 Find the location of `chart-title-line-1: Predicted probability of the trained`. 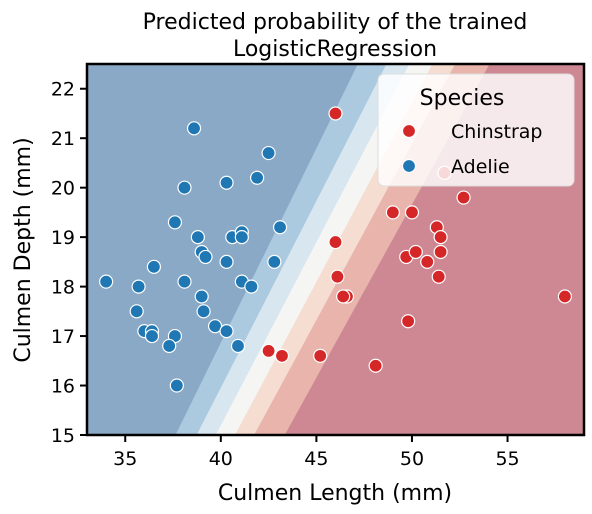

chart-title-line-1: Predicted probability of the trained is located at coordinates (335, 22).